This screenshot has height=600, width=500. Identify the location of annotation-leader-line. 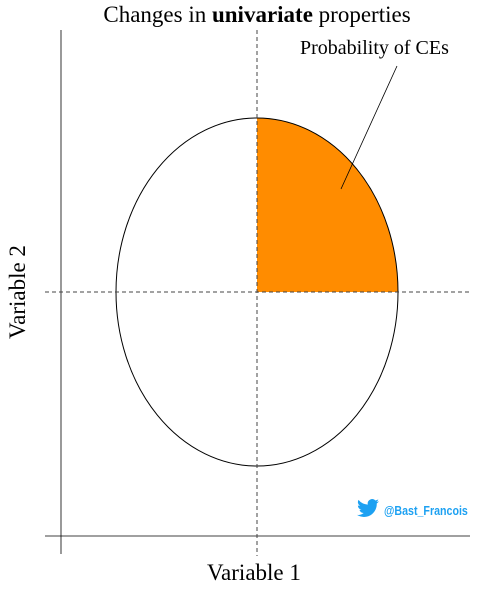
(369, 127).